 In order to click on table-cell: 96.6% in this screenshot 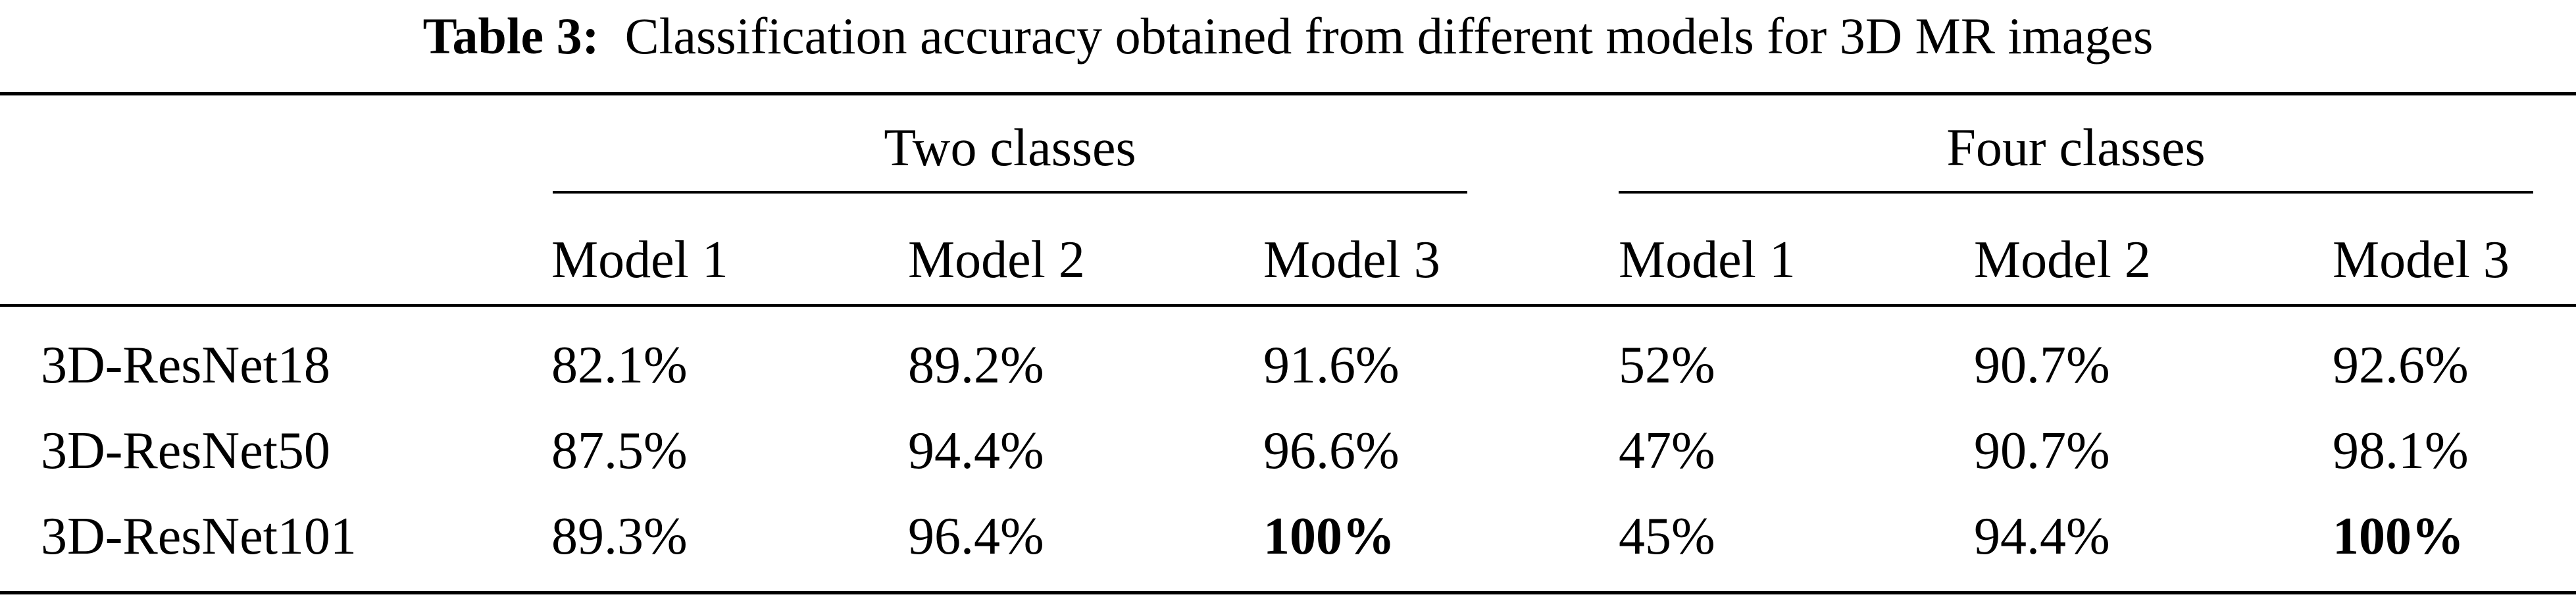, I will do `click(1331, 451)`.